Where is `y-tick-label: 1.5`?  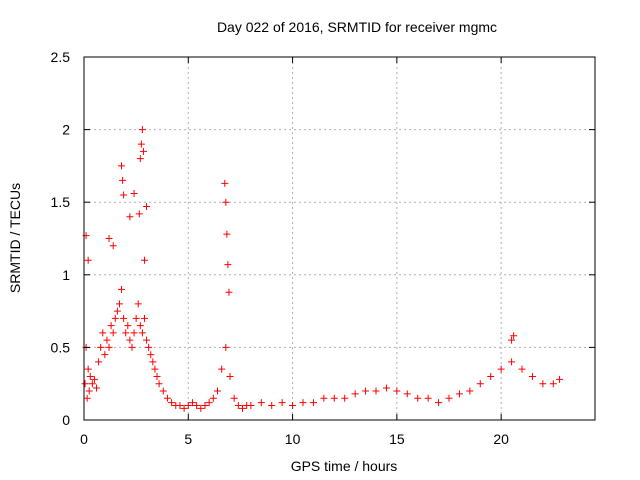 y-tick-label: 1.5 is located at coordinates (61, 202).